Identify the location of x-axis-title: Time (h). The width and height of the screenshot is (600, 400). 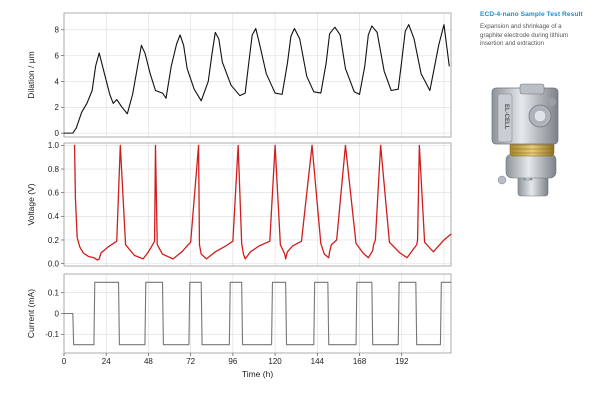
(257, 374).